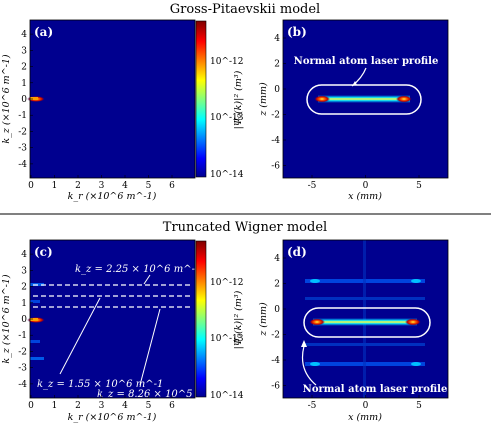 This screenshot has height=427, width=491. What do you see at coordinates (125, 406) in the screenshot?
I see `panel-c-kr-tick-label: 4` at bounding box center [125, 406].